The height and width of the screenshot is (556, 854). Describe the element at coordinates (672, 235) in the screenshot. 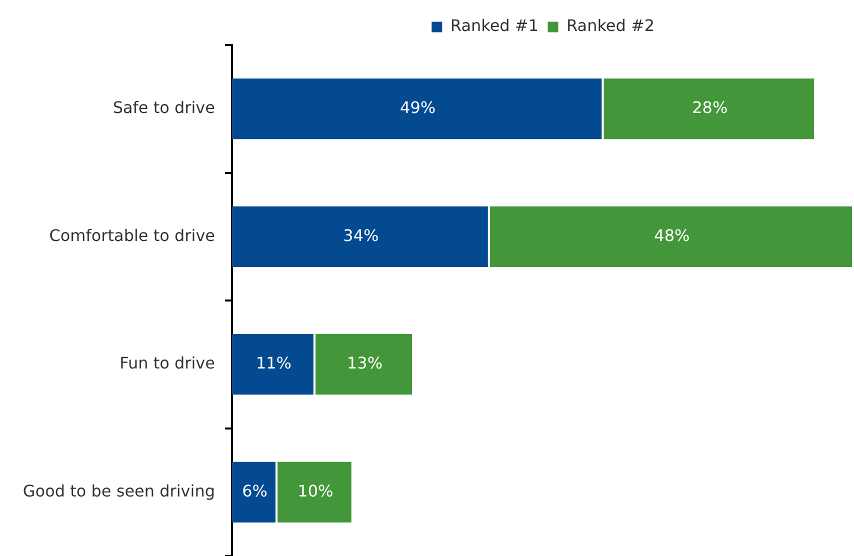

I see `data-label: 48%` at that location.